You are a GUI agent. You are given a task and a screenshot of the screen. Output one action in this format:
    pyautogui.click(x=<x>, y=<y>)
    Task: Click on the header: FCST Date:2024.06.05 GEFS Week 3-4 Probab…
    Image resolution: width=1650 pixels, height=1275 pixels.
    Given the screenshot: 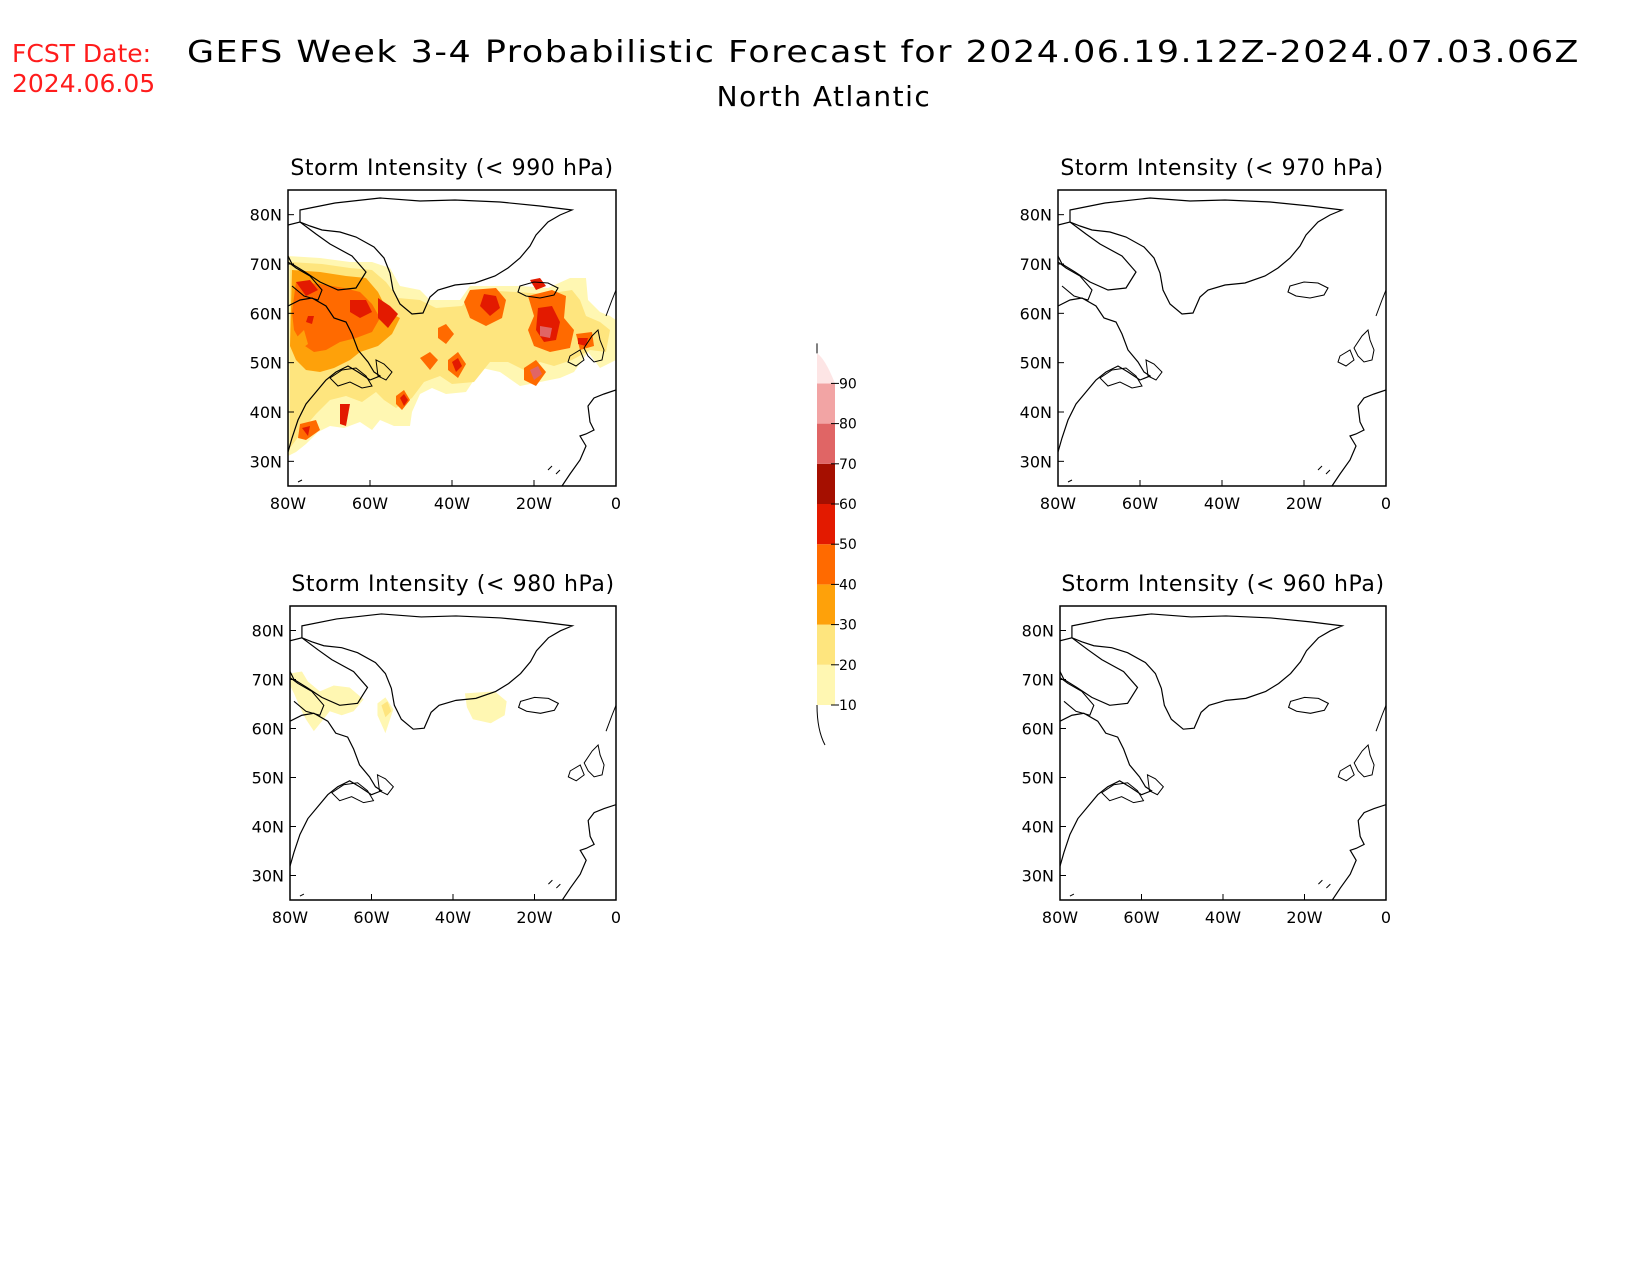 What is the action you would take?
    pyautogui.click(x=796, y=74)
    